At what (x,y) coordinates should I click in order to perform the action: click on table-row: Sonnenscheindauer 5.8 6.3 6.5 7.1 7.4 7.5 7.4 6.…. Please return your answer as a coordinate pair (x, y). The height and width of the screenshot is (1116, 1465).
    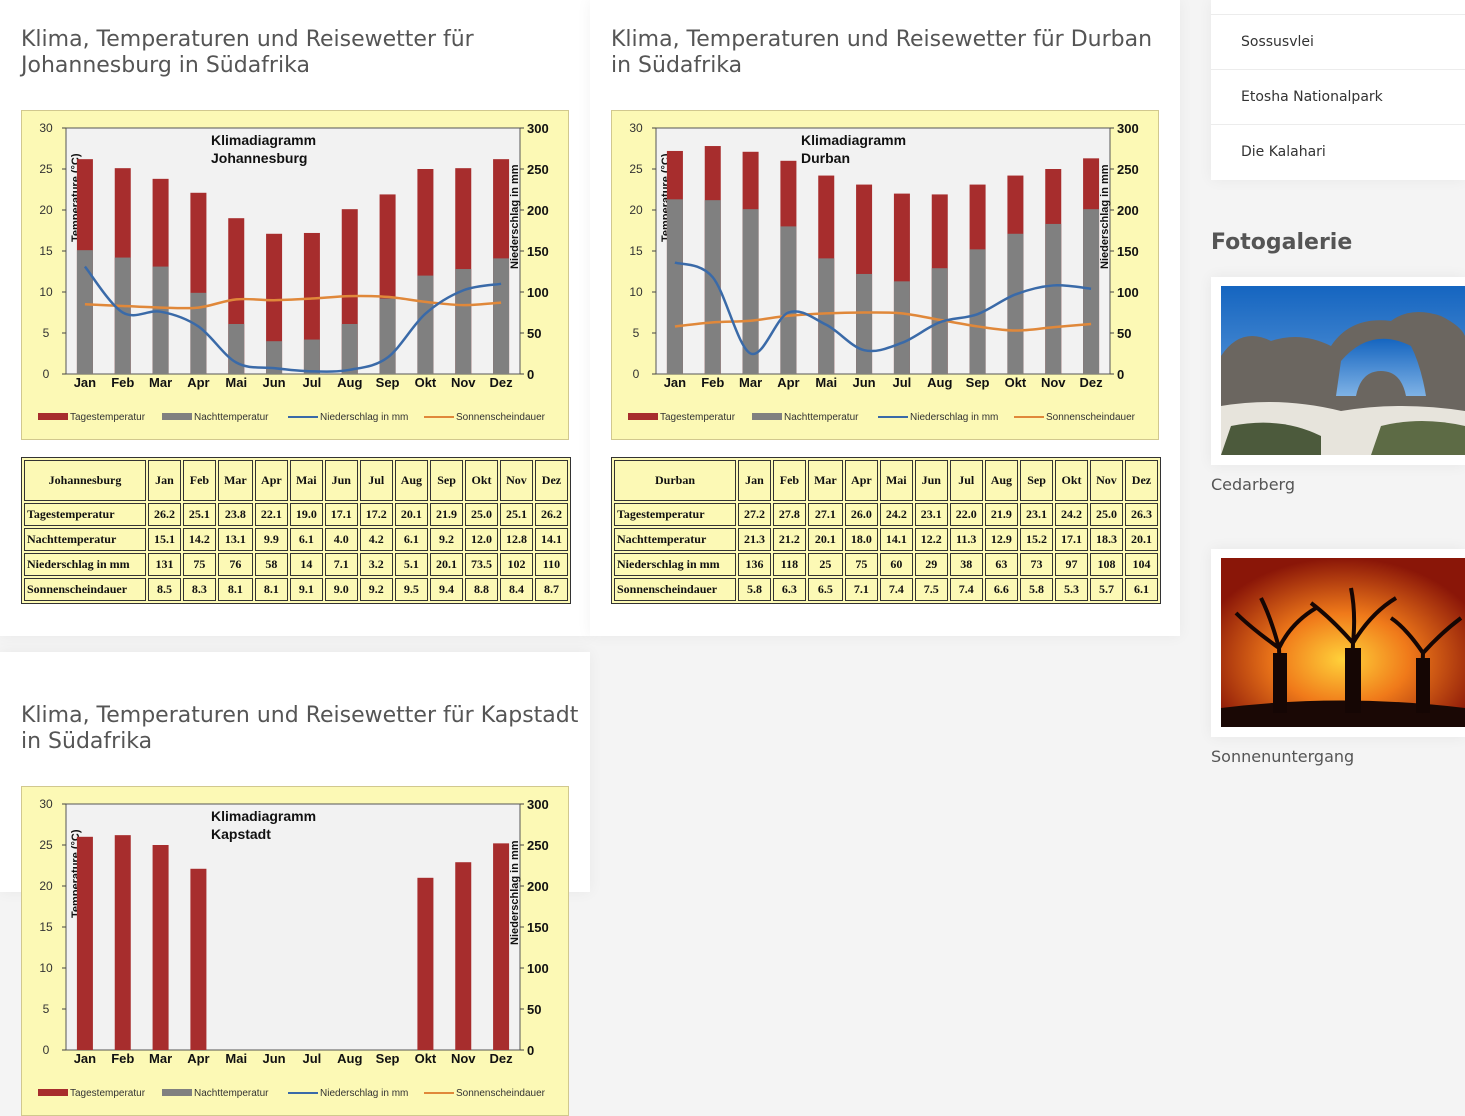
    Looking at the image, I should click on (886, 589).